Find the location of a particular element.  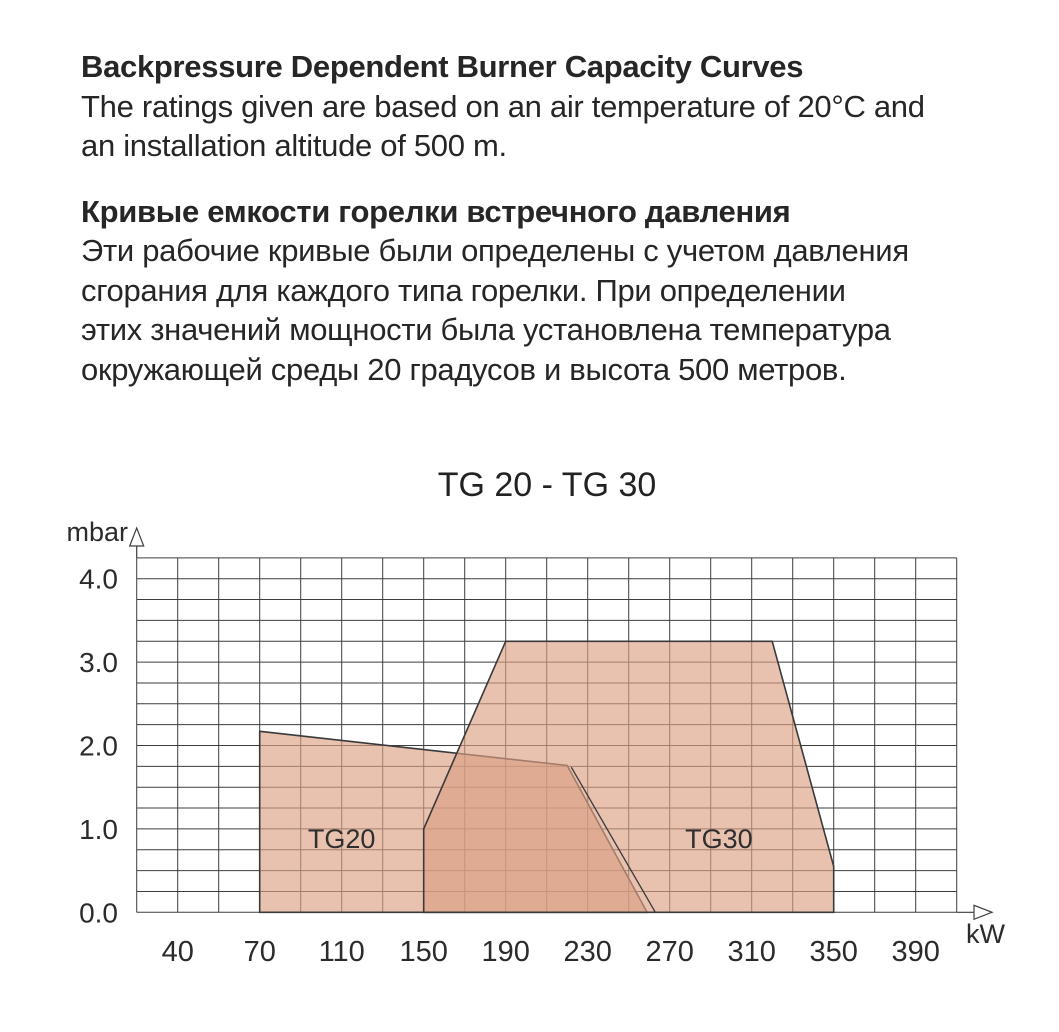

x-tick-label: 310 is located at coordinates (752, 952).